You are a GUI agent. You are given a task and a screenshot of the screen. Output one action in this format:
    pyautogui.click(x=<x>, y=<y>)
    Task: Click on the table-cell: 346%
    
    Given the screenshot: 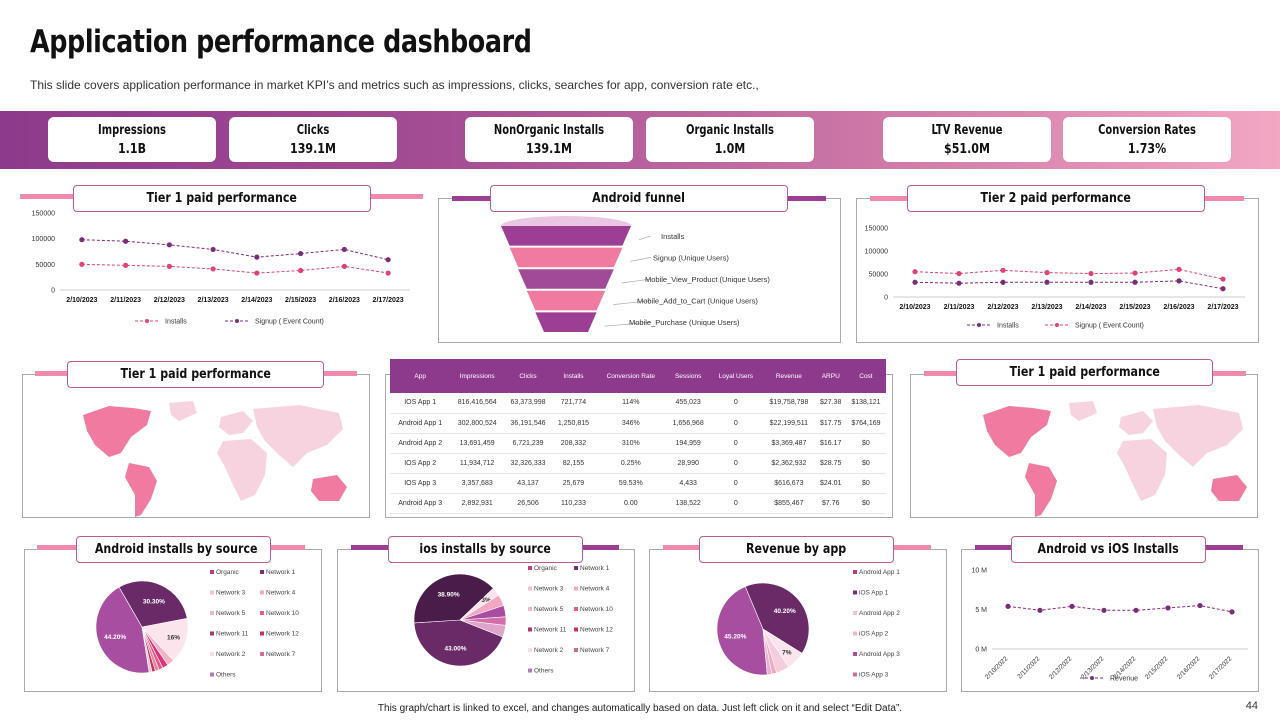 What is the action you would take?
    pyautogui.click(x=630, y=423)
    